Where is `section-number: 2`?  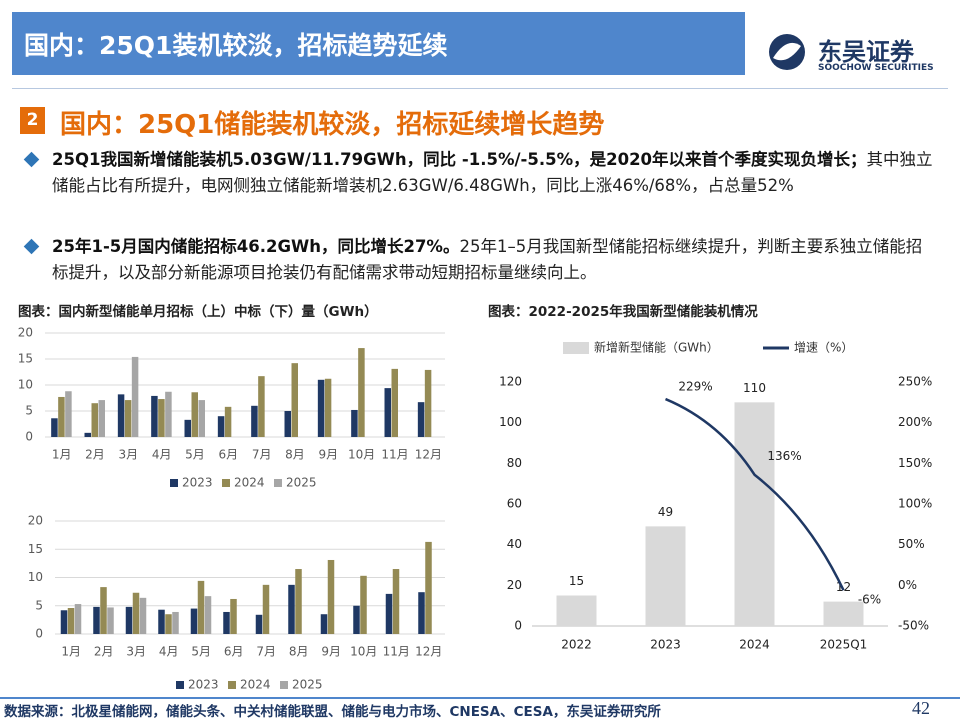
section-number: 2 is located at coordinates (32, 120).